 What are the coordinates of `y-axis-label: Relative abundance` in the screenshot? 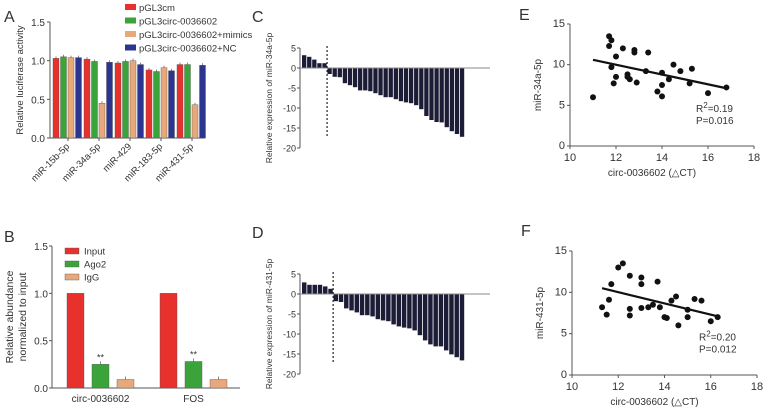 It's located at (10, 316).